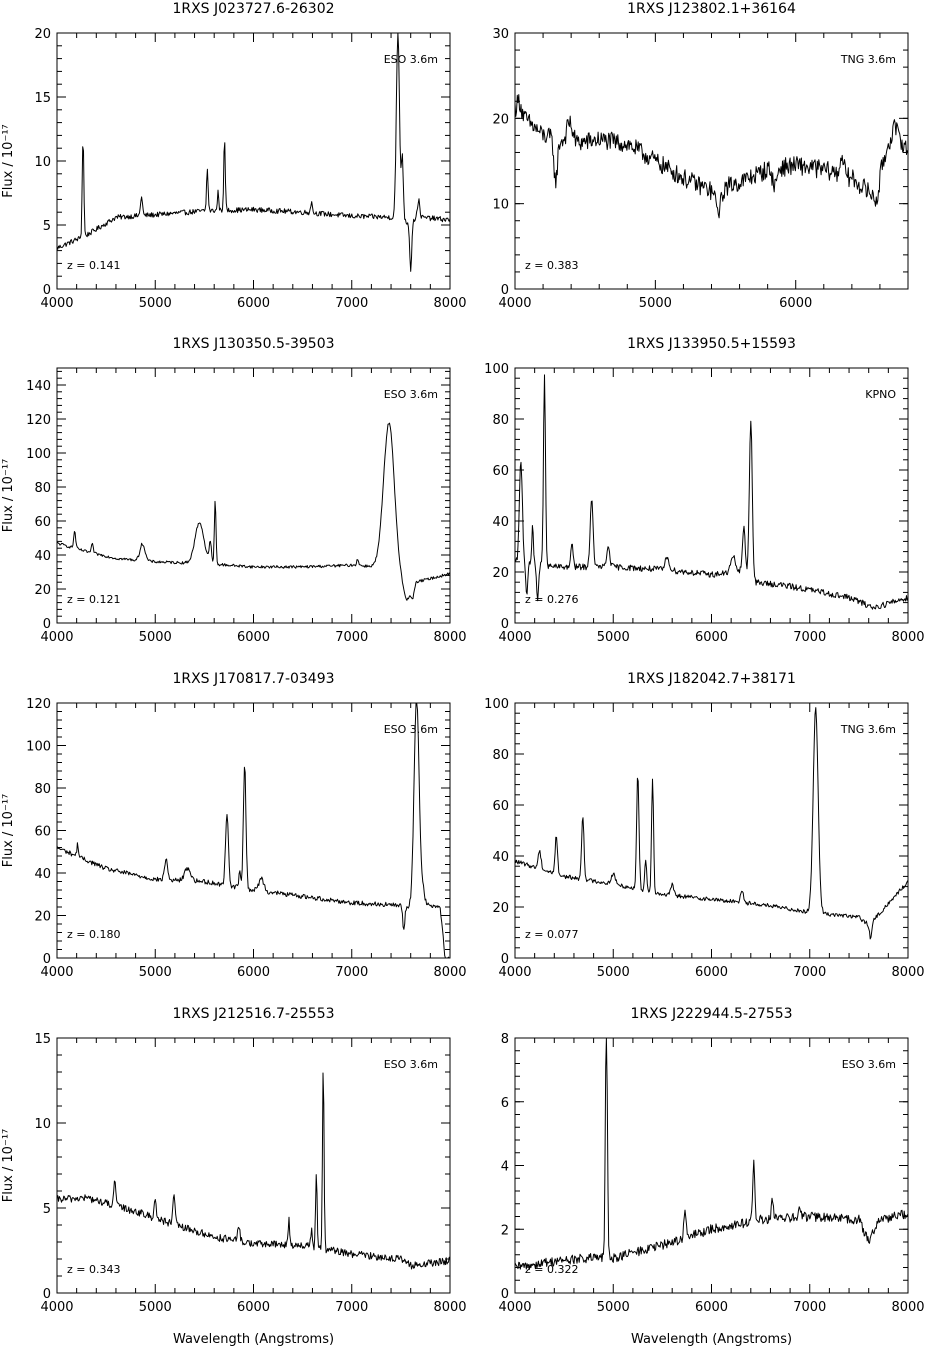 This screenshot has height=1355, width=925. What do you see at coordinates (880, 394) in the screenshot?
I see `telescope-label: KPNO` at bounding box center [880, 394].